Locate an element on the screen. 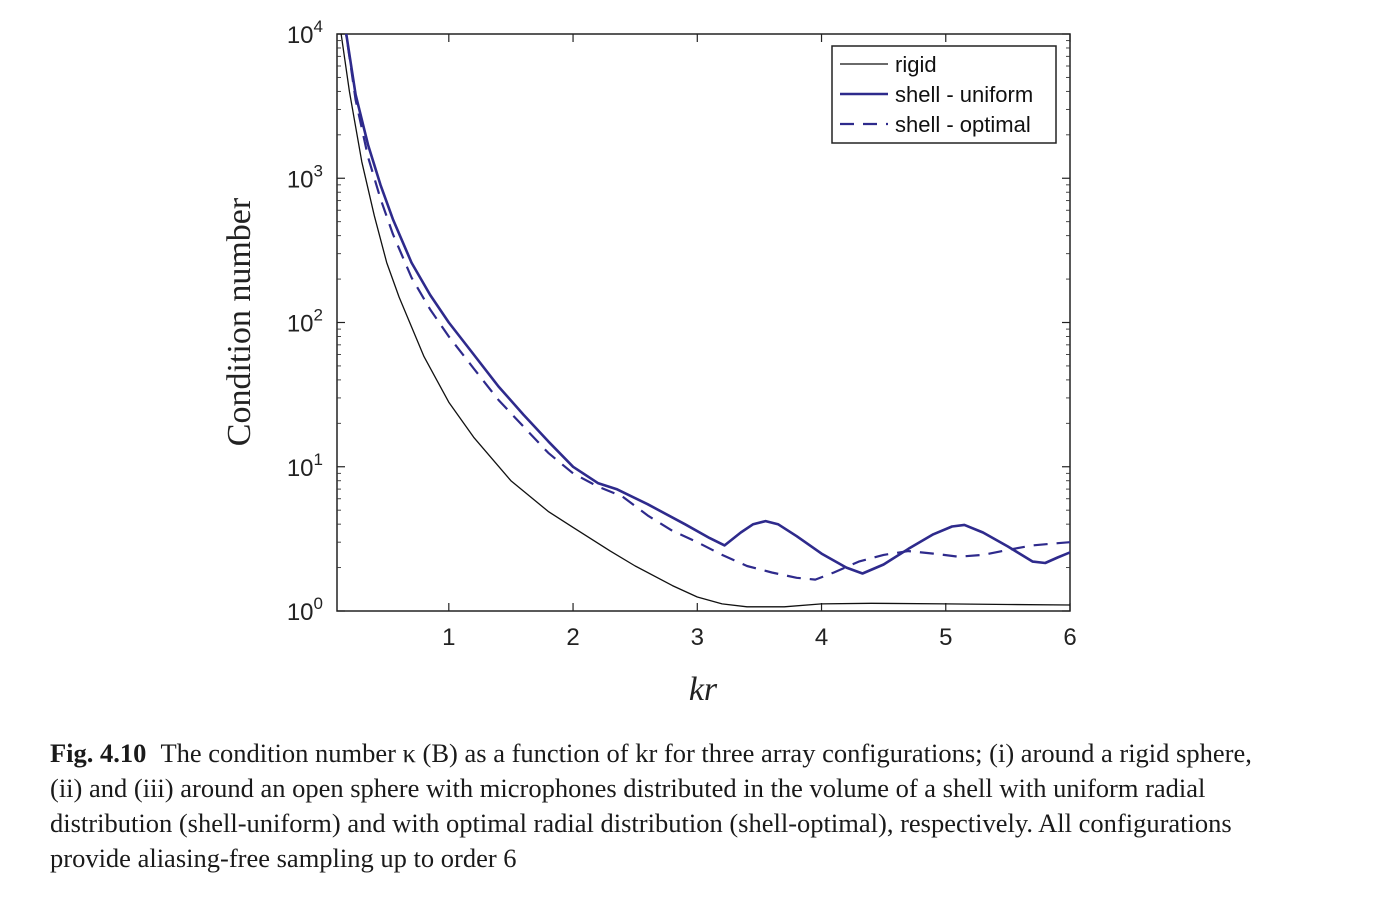 The width and height of the screenshot is (1376, 905). y-tick-label: 10² is located at coordinates (305, 322).